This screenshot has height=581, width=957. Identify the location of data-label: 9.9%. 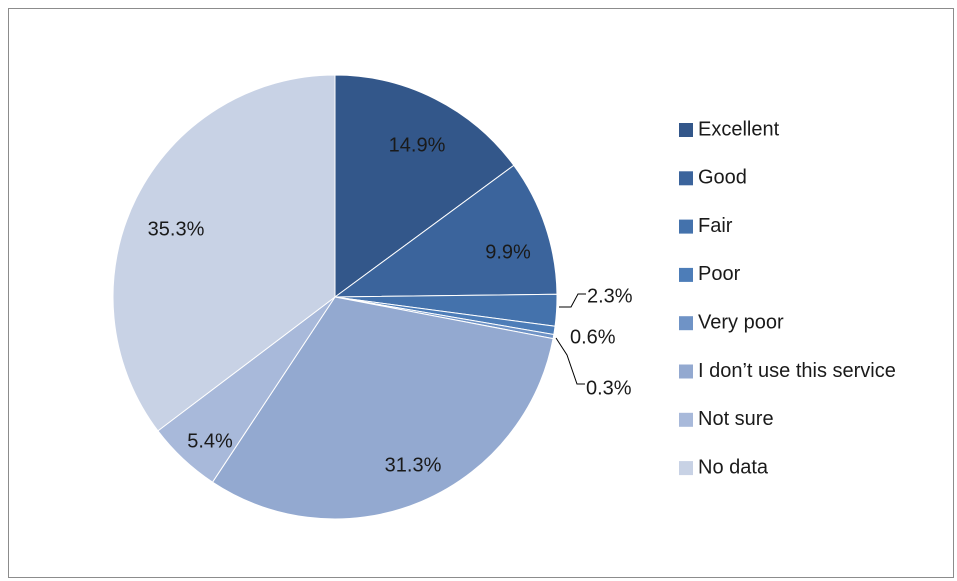
(508, 252).